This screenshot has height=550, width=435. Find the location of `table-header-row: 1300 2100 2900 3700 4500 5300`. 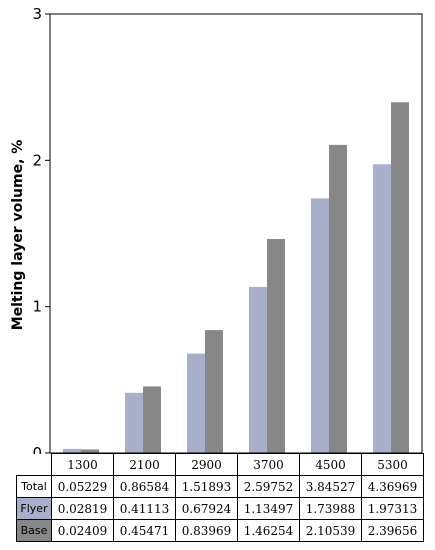

table-header-row: 1300 2100 2900 3700 4500 5300 is located at coordinates (220, 464).